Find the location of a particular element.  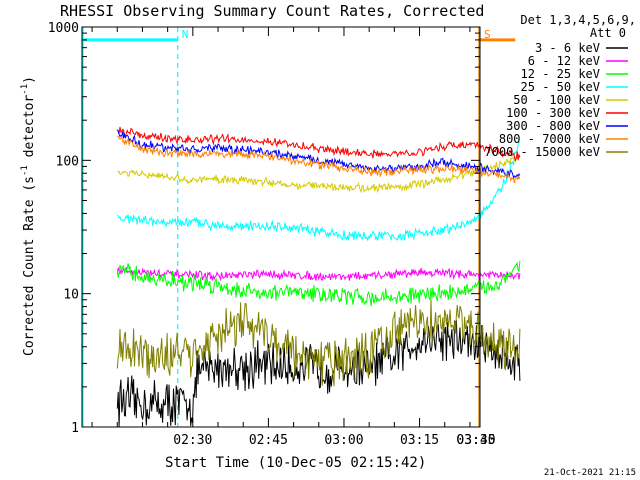

legend-label: 6 - 12 keV is located at coordinates (564, 61).